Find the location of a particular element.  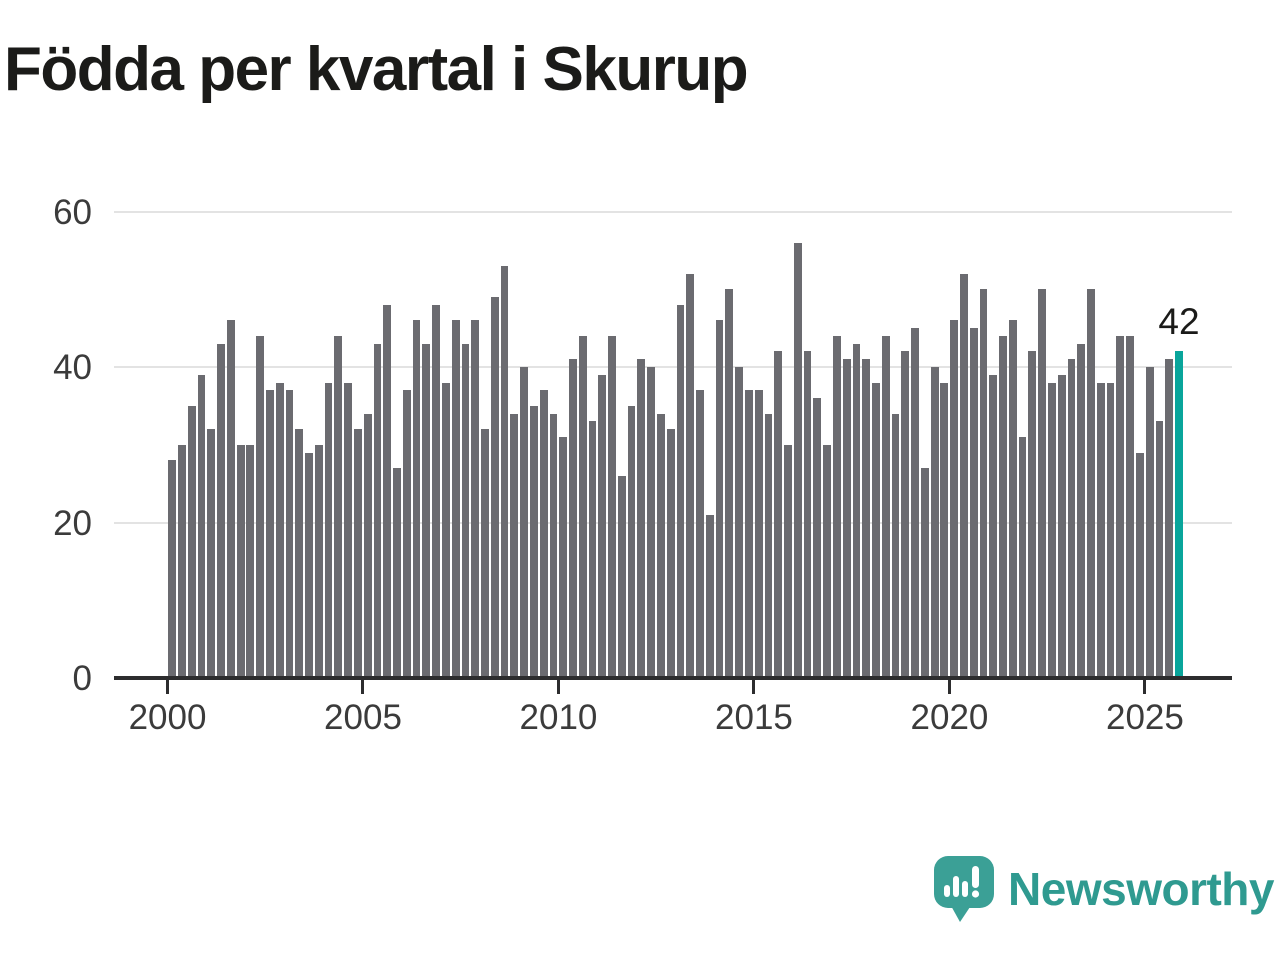

x-tick-label: 2015 is located at coordinates (754, 717).